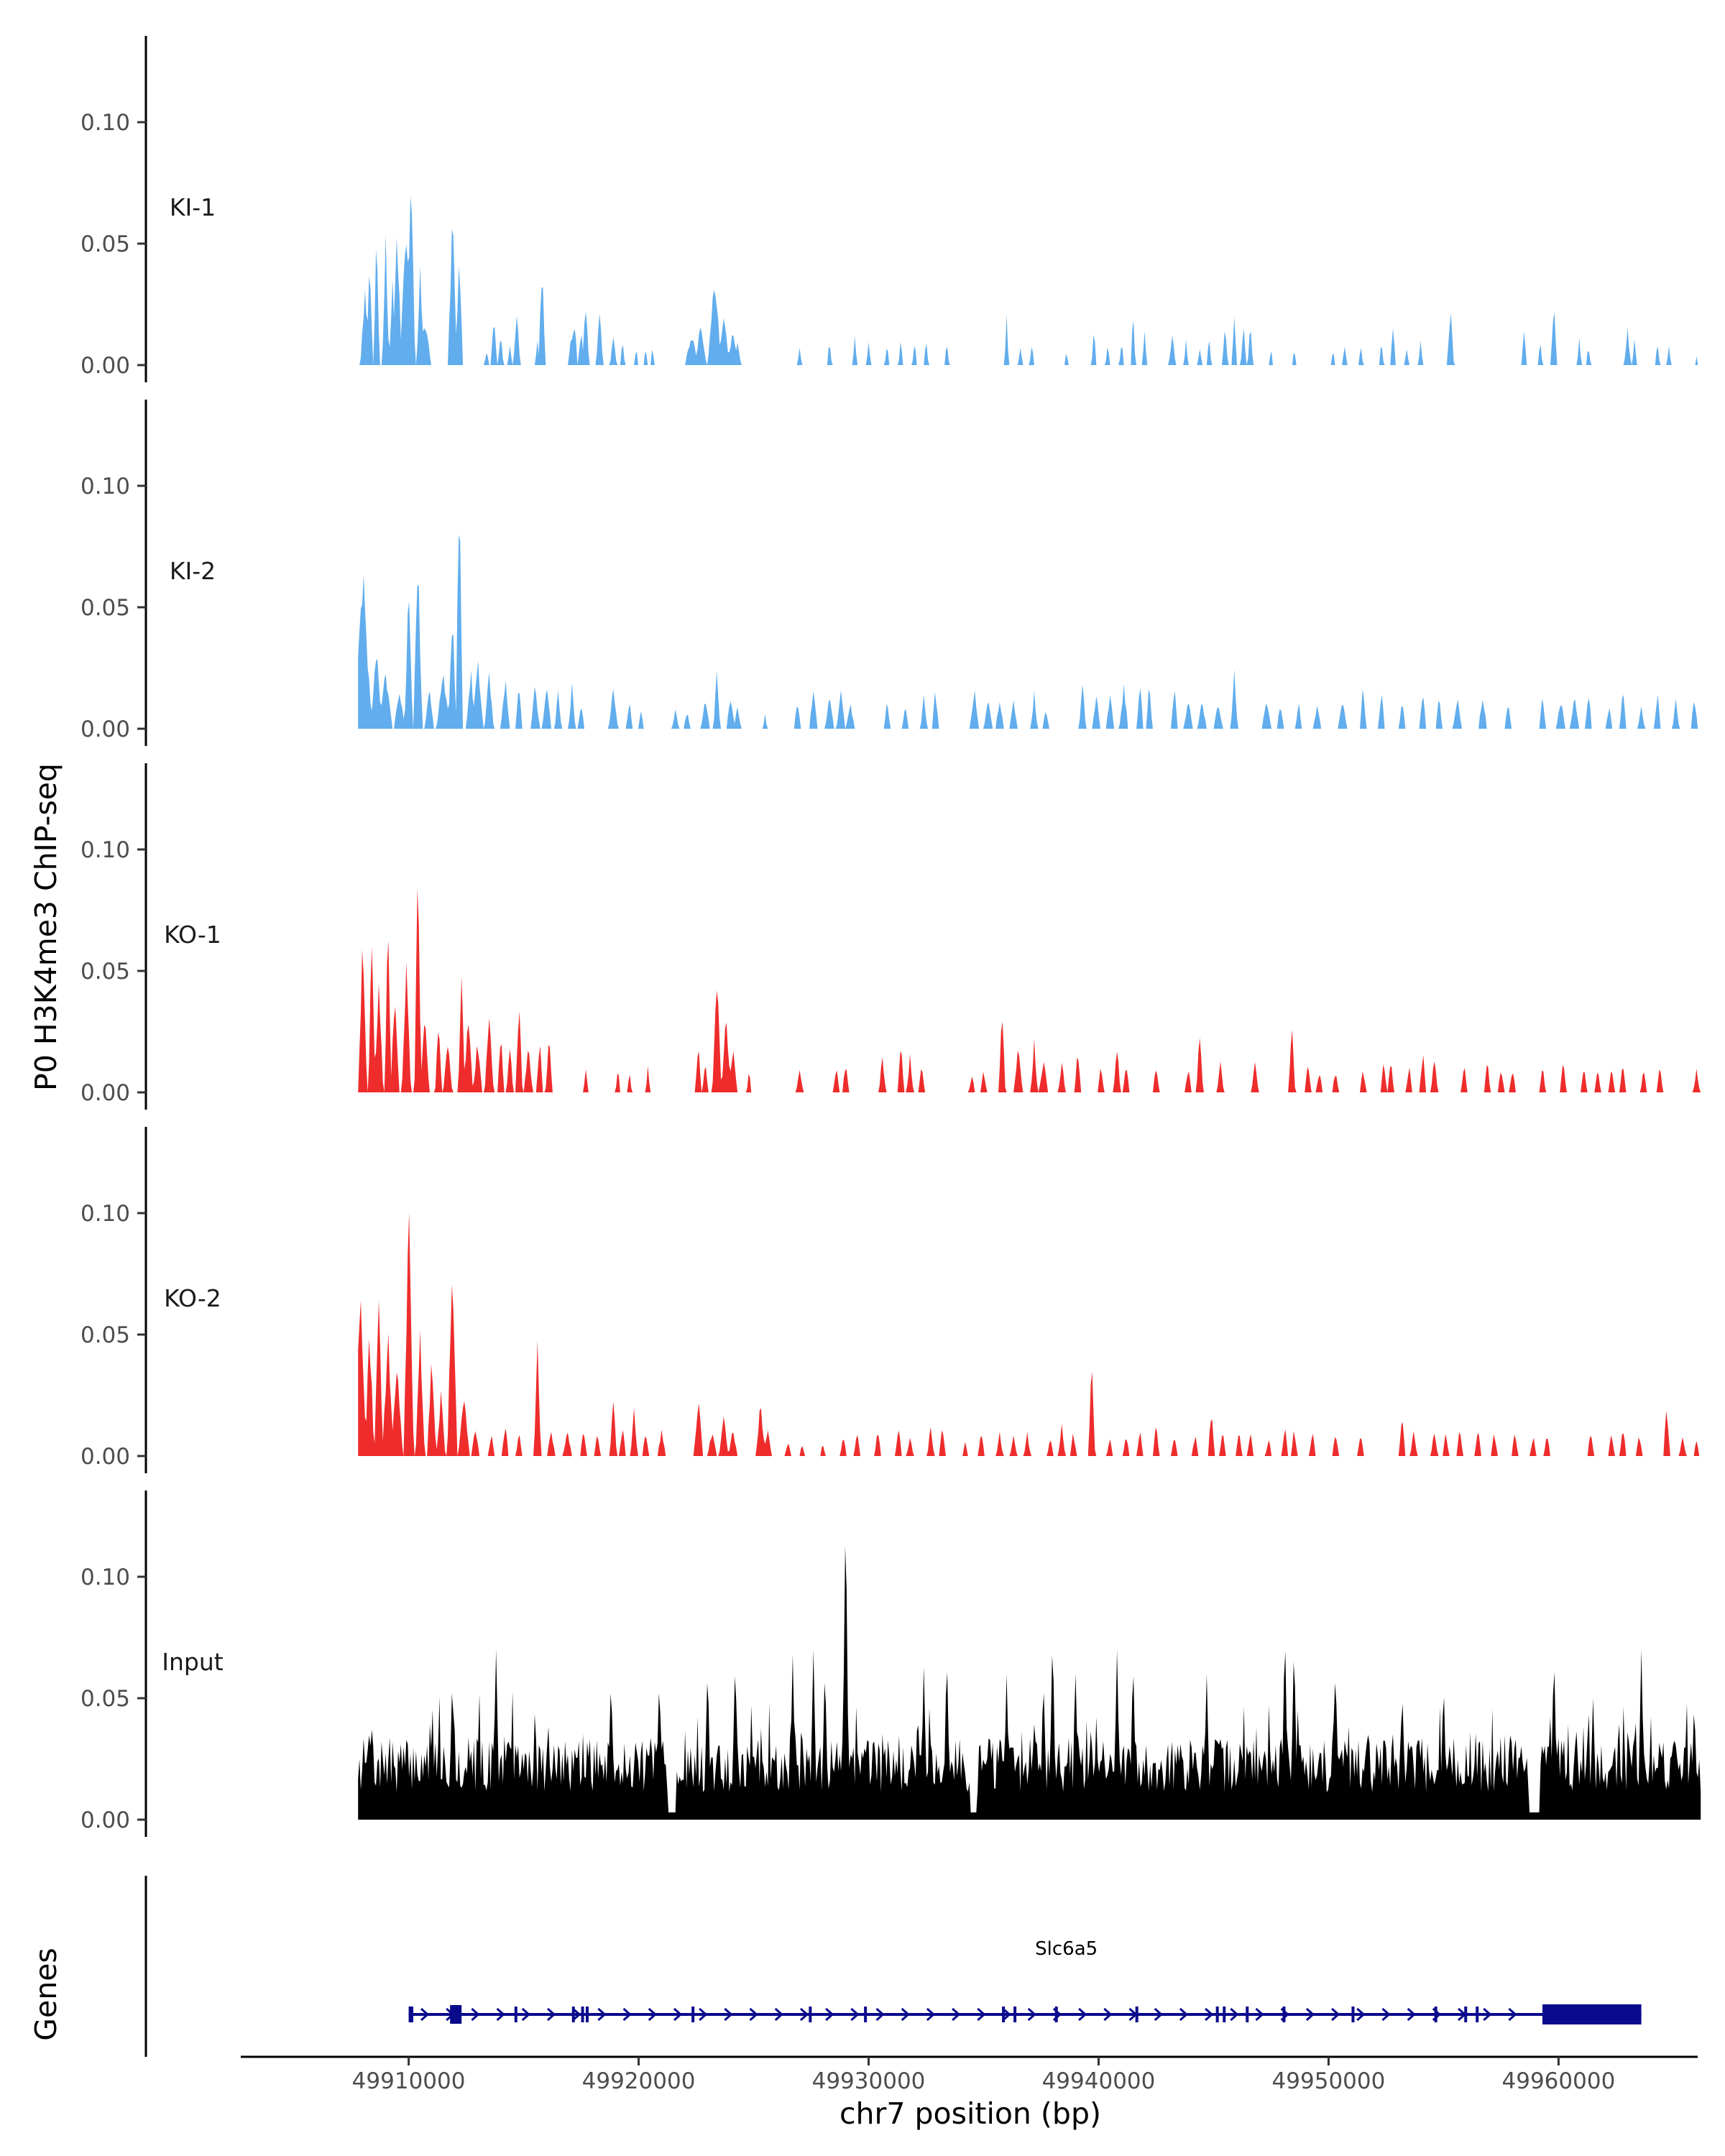  I want to click on track-label: KO-2, so click(192, 1298).